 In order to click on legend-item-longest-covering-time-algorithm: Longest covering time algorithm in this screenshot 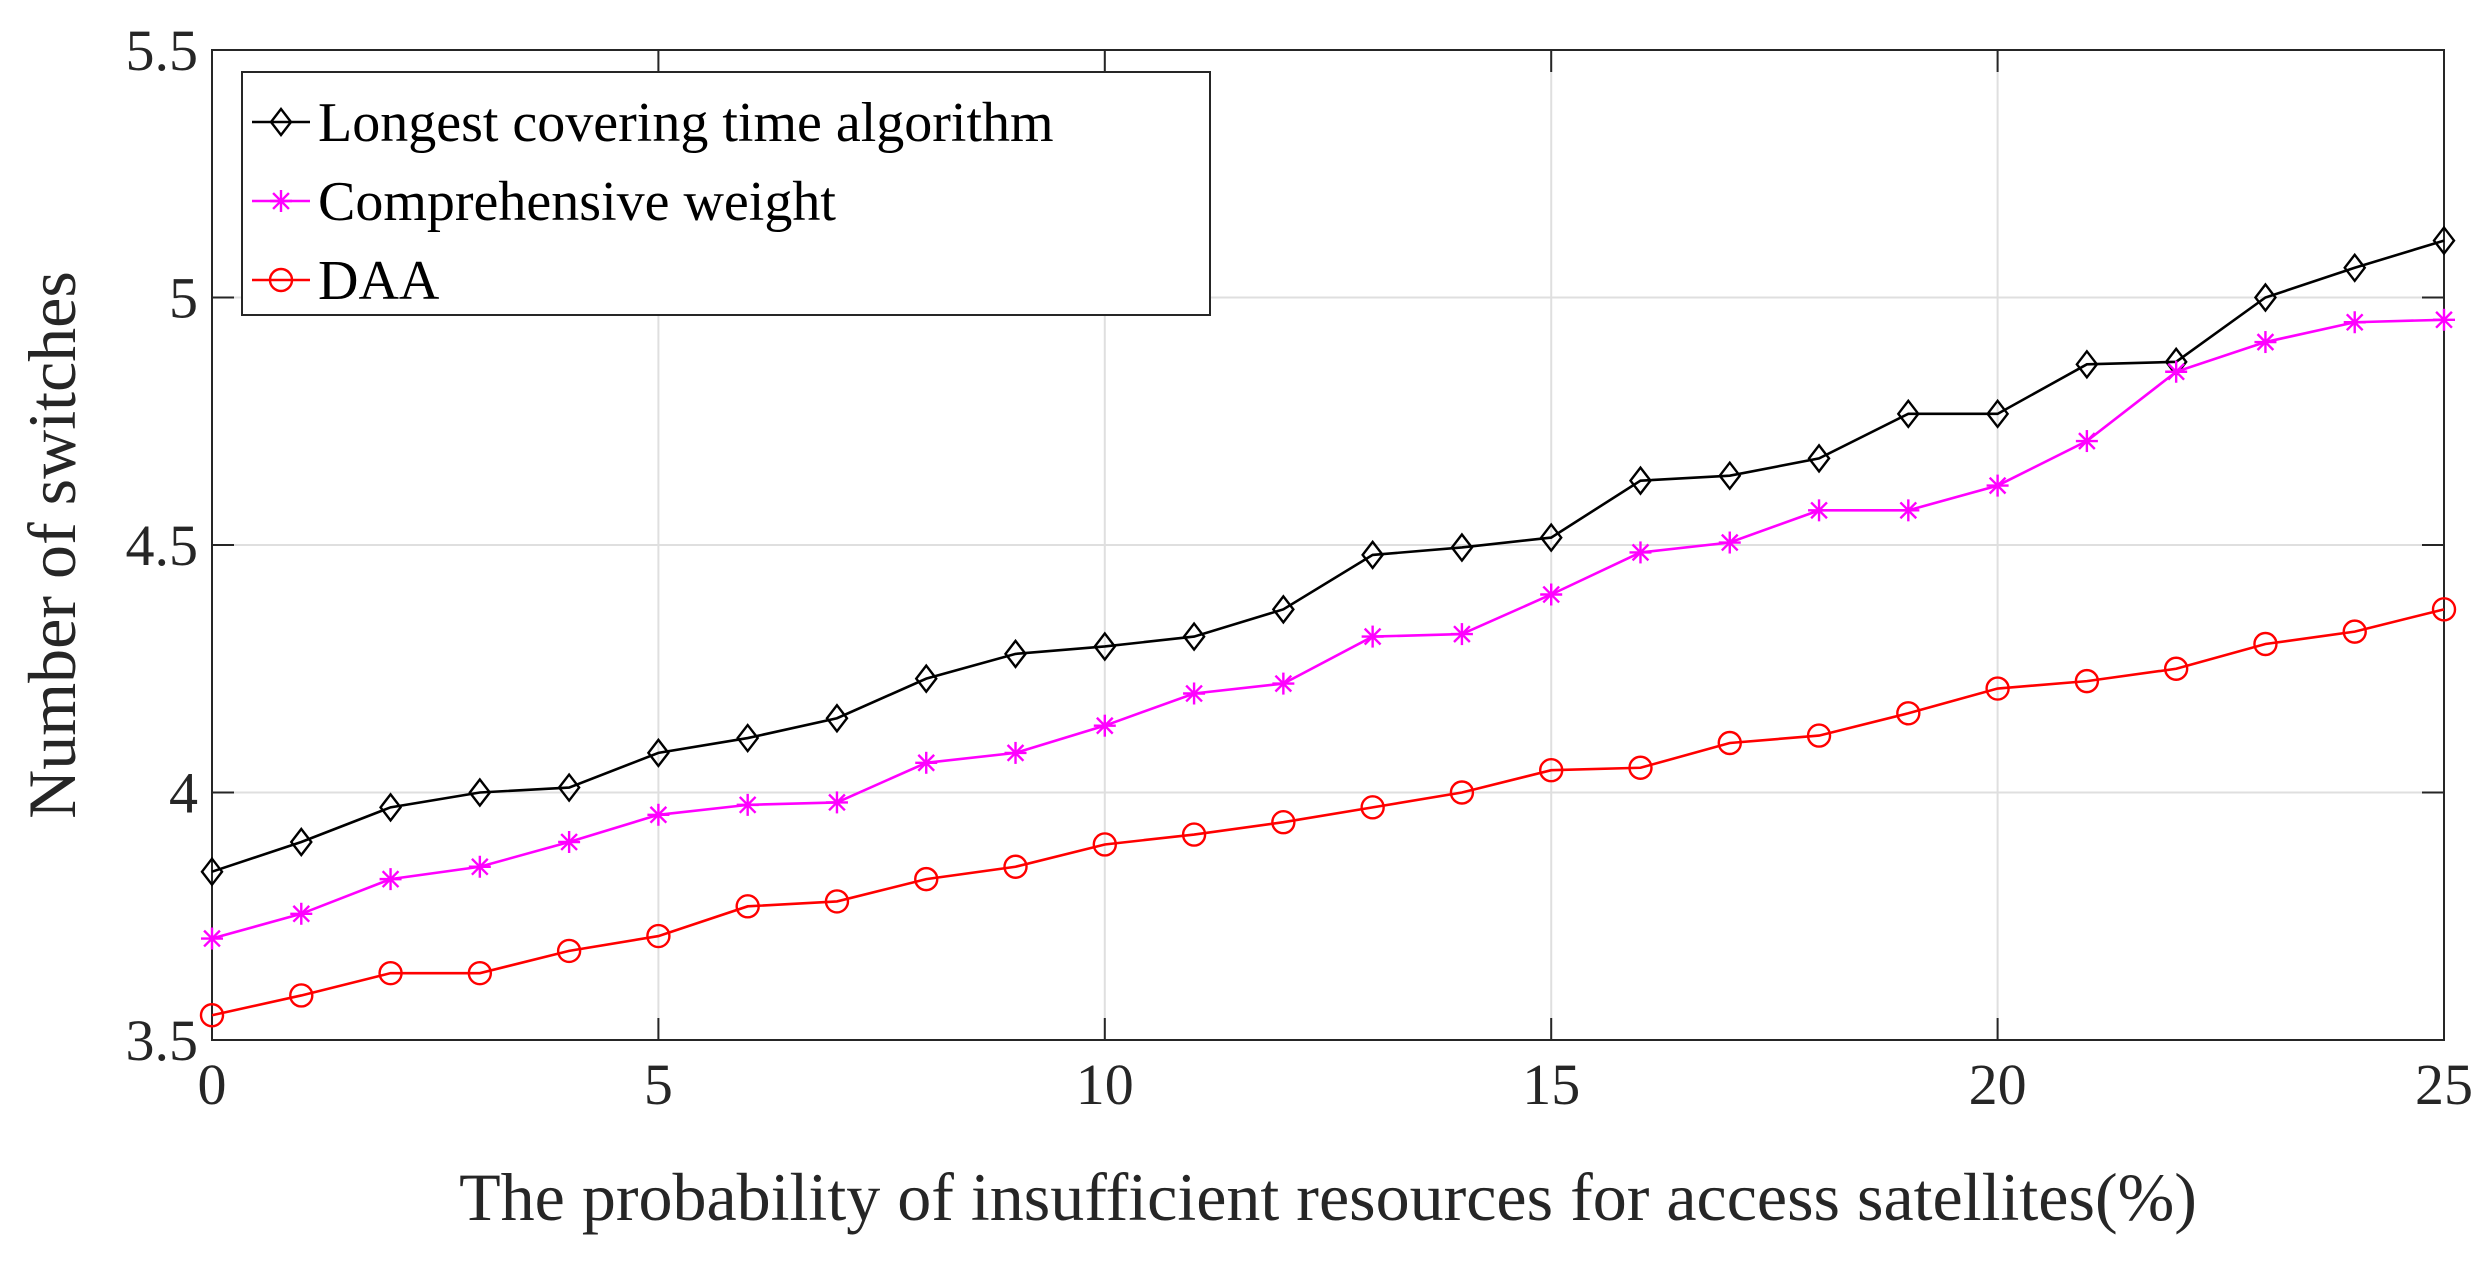, I will do `click(653, 123)`.